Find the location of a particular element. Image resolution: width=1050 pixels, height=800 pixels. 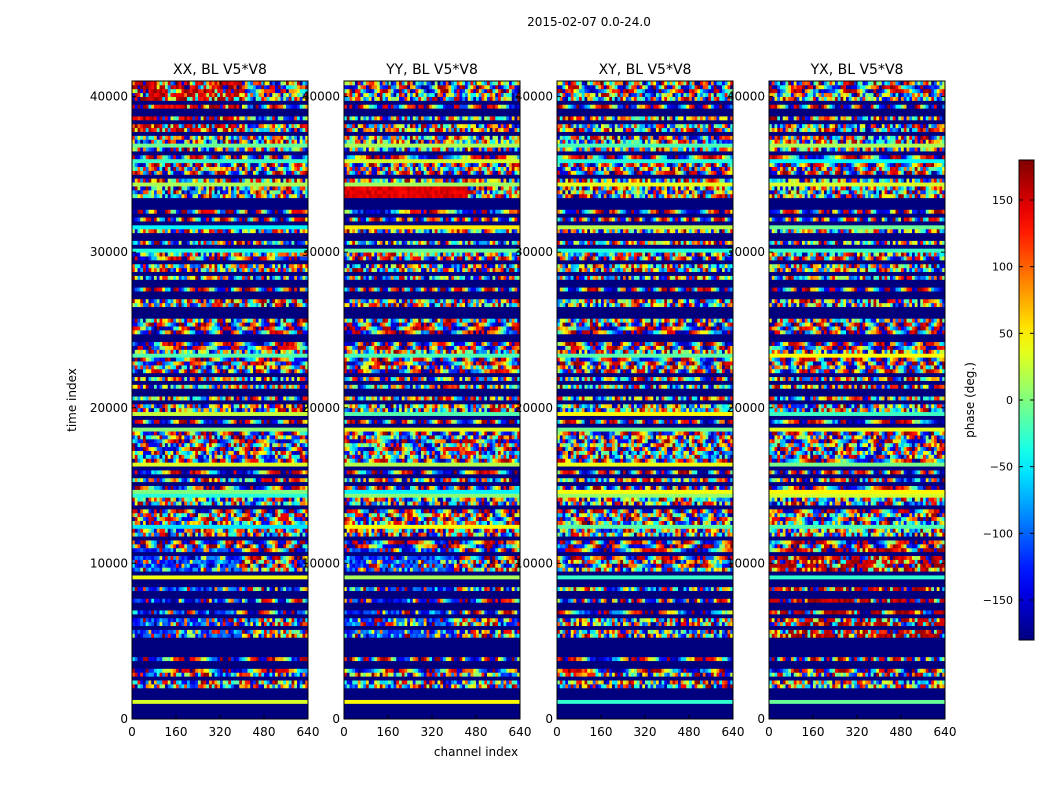

colorbar-tick-label: 150 is located at coordinates (1002, 200).